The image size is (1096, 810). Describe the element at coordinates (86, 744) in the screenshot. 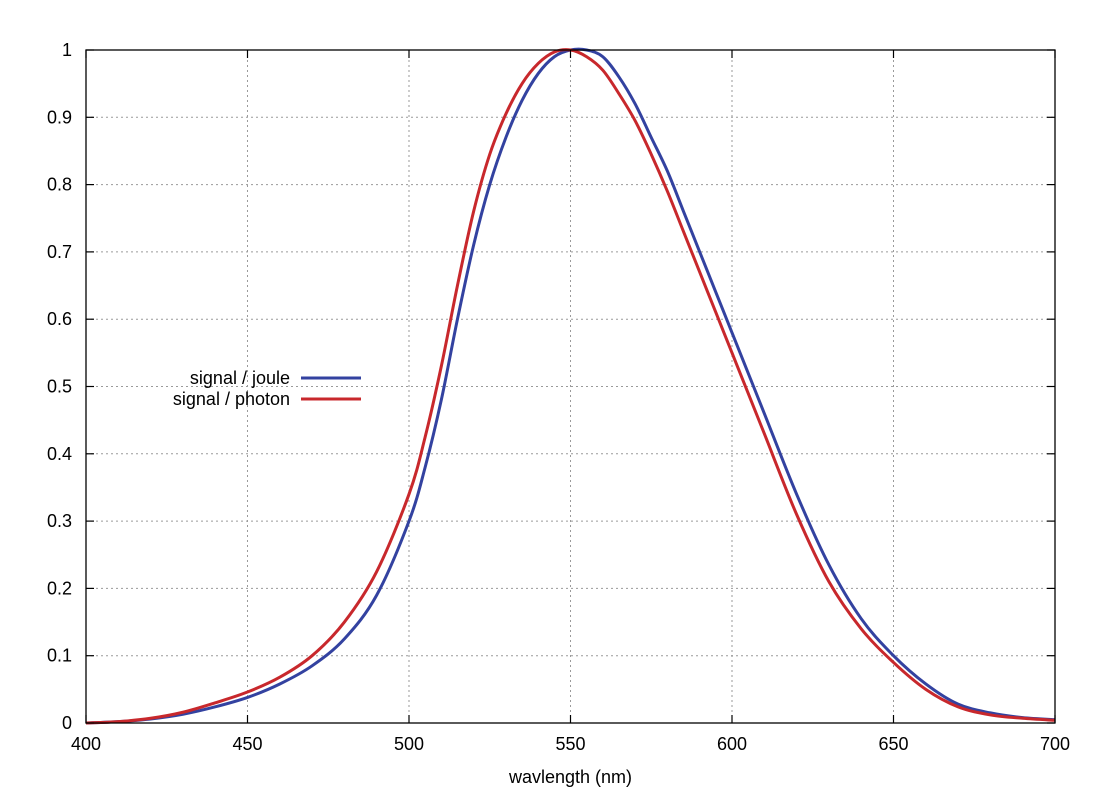

I see `x-tick-label: 400` at that location.